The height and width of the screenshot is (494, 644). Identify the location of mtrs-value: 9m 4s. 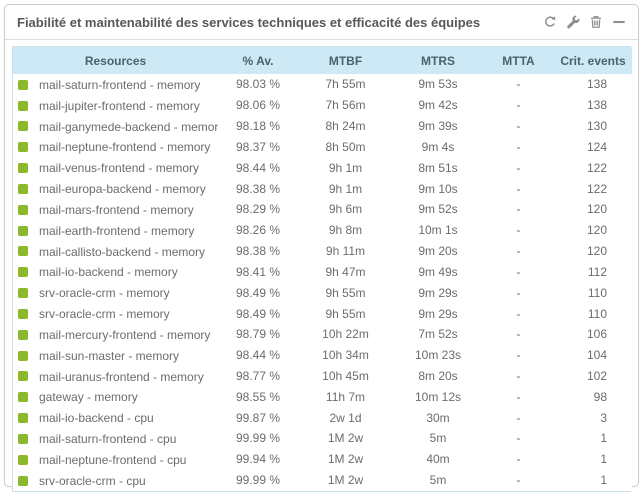
(438, 146).